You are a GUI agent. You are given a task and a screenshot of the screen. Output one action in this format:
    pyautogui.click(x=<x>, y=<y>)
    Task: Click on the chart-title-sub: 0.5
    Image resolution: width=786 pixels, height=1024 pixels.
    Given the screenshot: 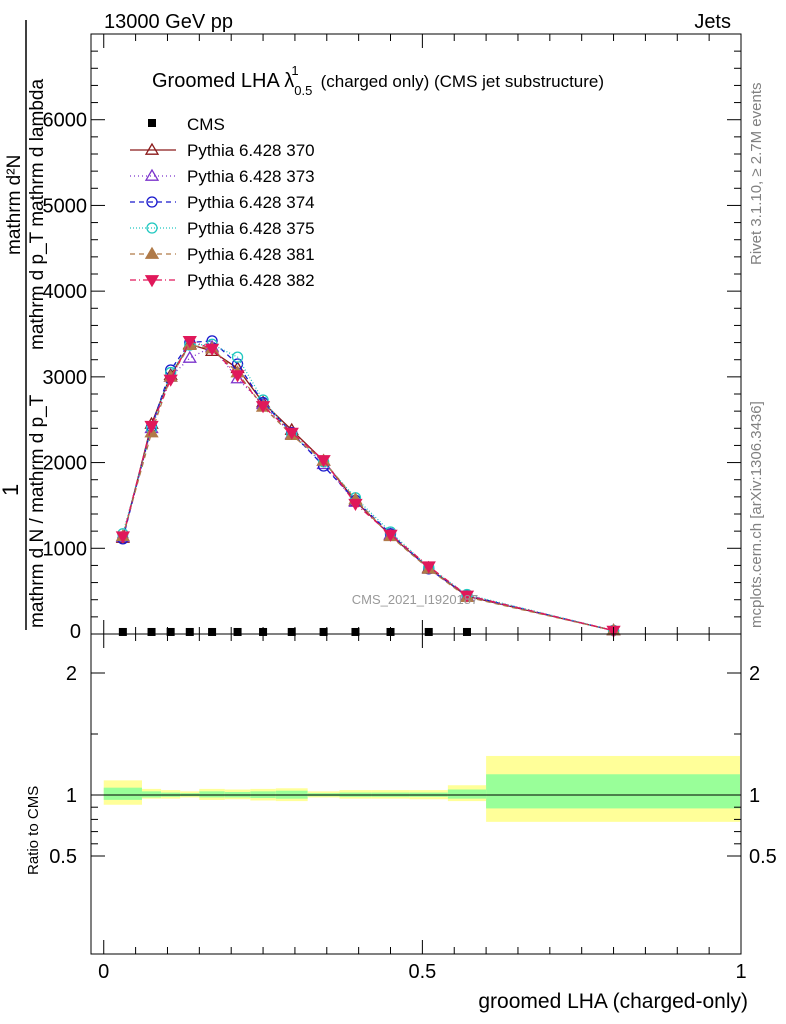 What is the action you would take?
    pyautogui.click(x=303, y=90)
    